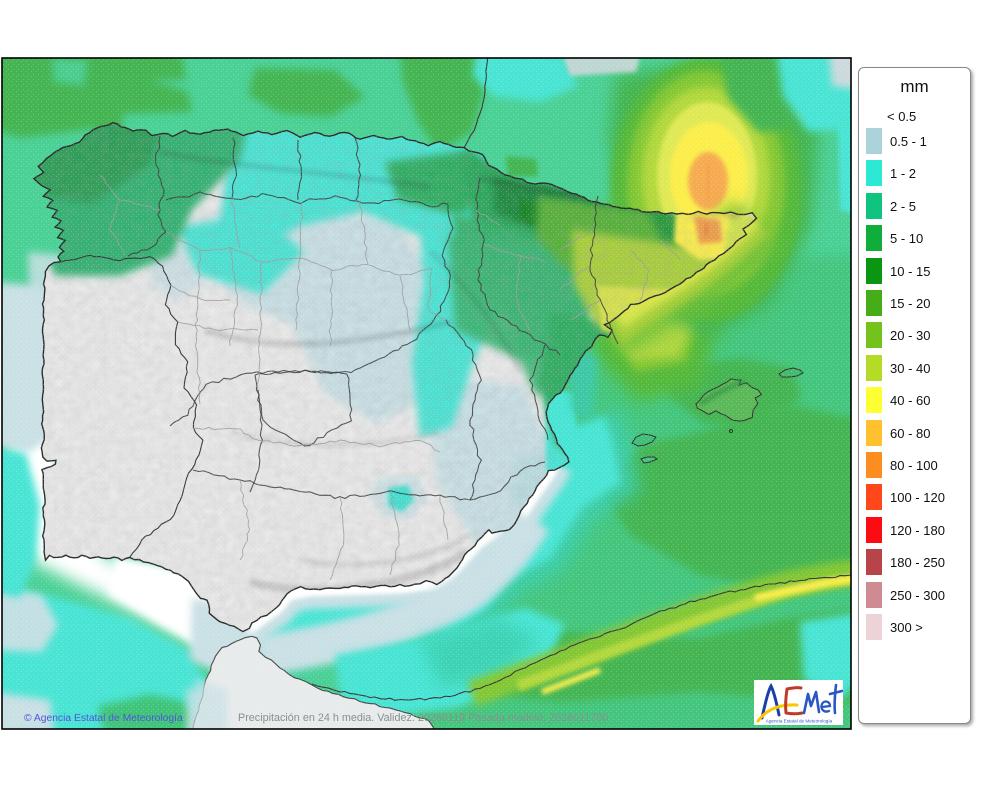 Image resolution: width=1000 pixels, height=790 pixels. What do you see at coordinates (103, 718) in the screenshot?
I see `svg-text:© Agencia Estatal de Meteorolo: © Agencia Estatal de Meteorología` at bounding box center [103, 718].